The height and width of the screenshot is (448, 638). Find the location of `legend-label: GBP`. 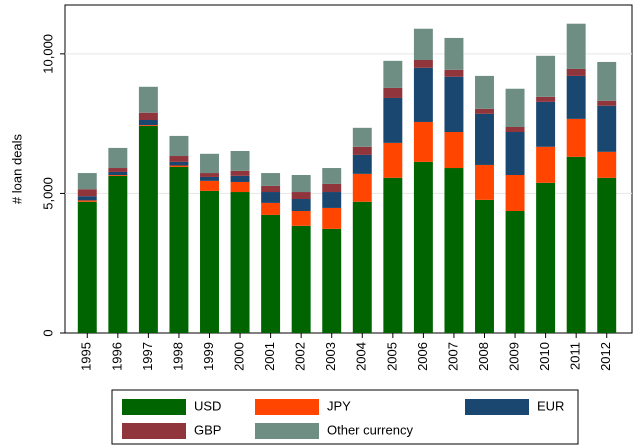

legend-label: GBP is located at coordinates (207, 429).